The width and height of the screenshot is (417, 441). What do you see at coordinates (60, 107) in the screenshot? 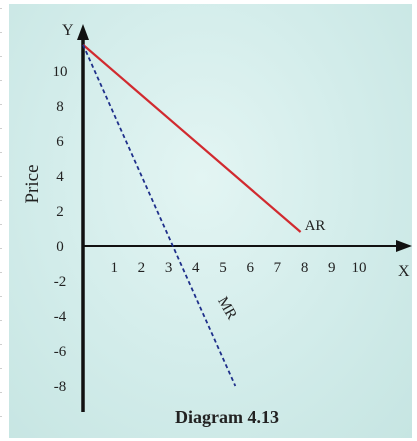
I see `y-tick-label: 8` at bounding box center [60, 107].